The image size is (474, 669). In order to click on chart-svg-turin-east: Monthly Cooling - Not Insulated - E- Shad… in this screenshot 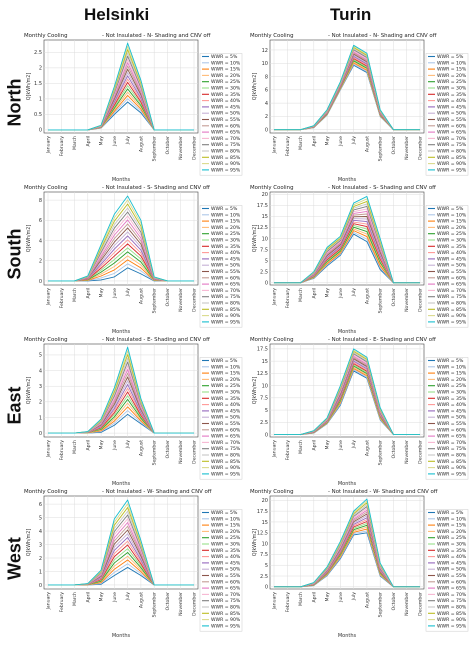, I will do `click(359, 412)`.